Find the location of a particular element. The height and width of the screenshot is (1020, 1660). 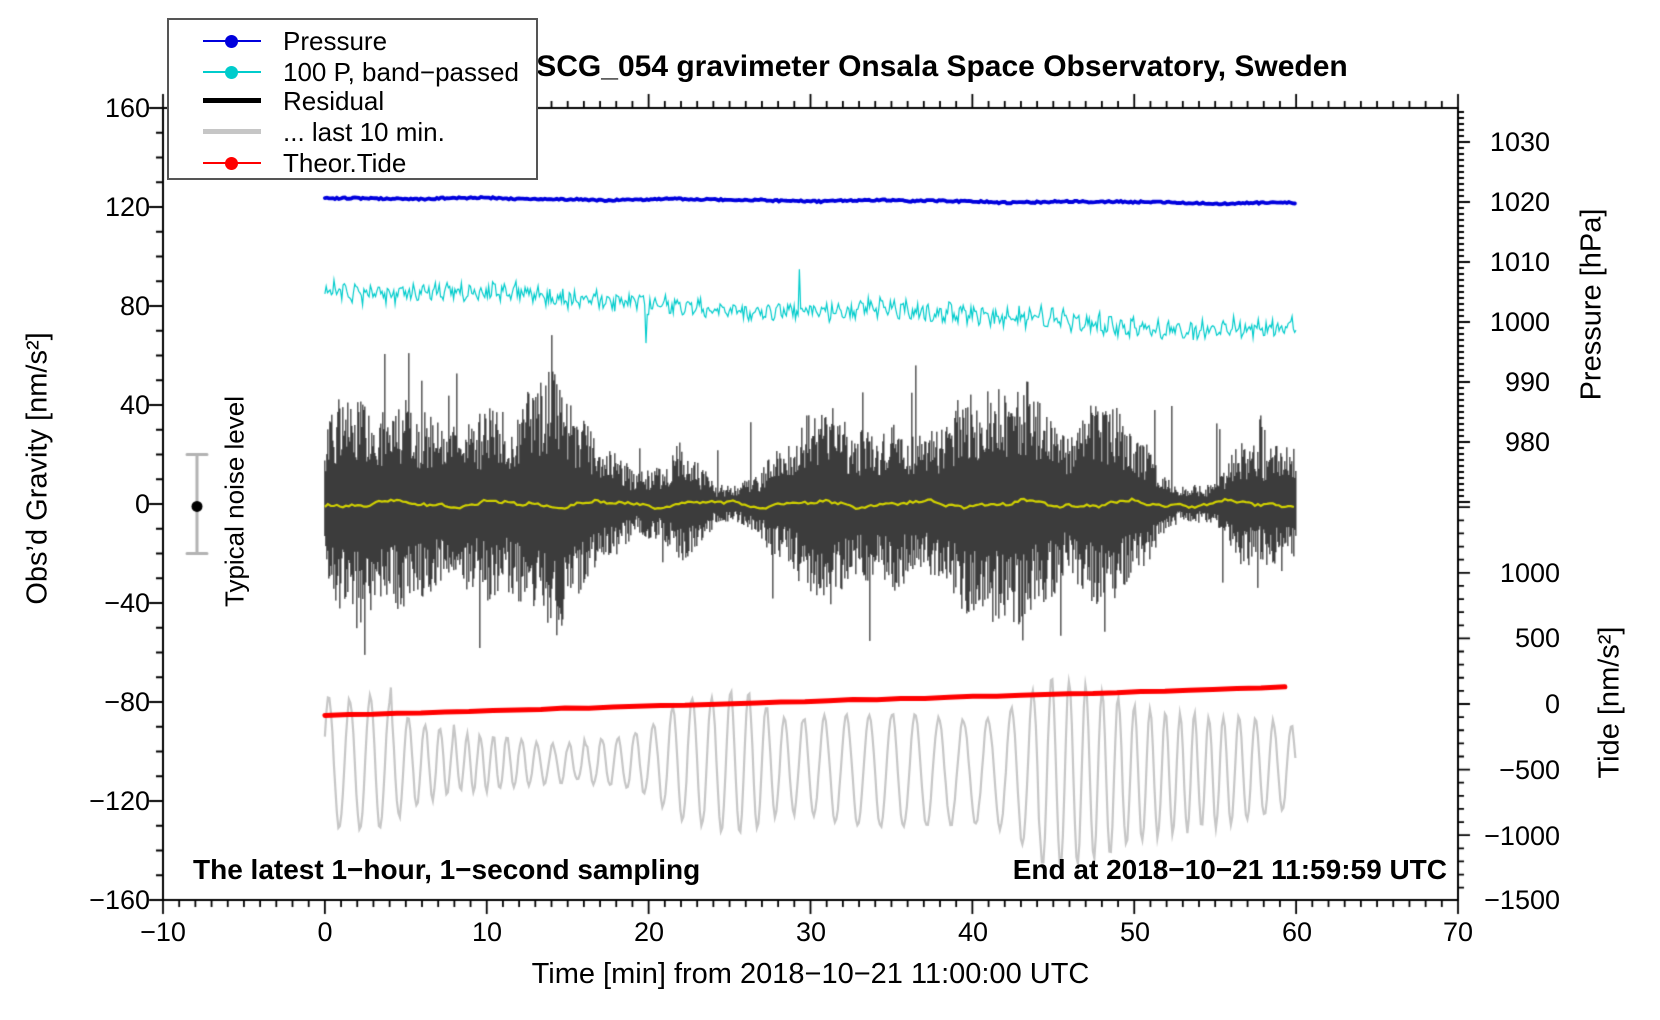

y-axis-label: Obs’d Gravity [nm/s²] is located at coordinates (37, 468).